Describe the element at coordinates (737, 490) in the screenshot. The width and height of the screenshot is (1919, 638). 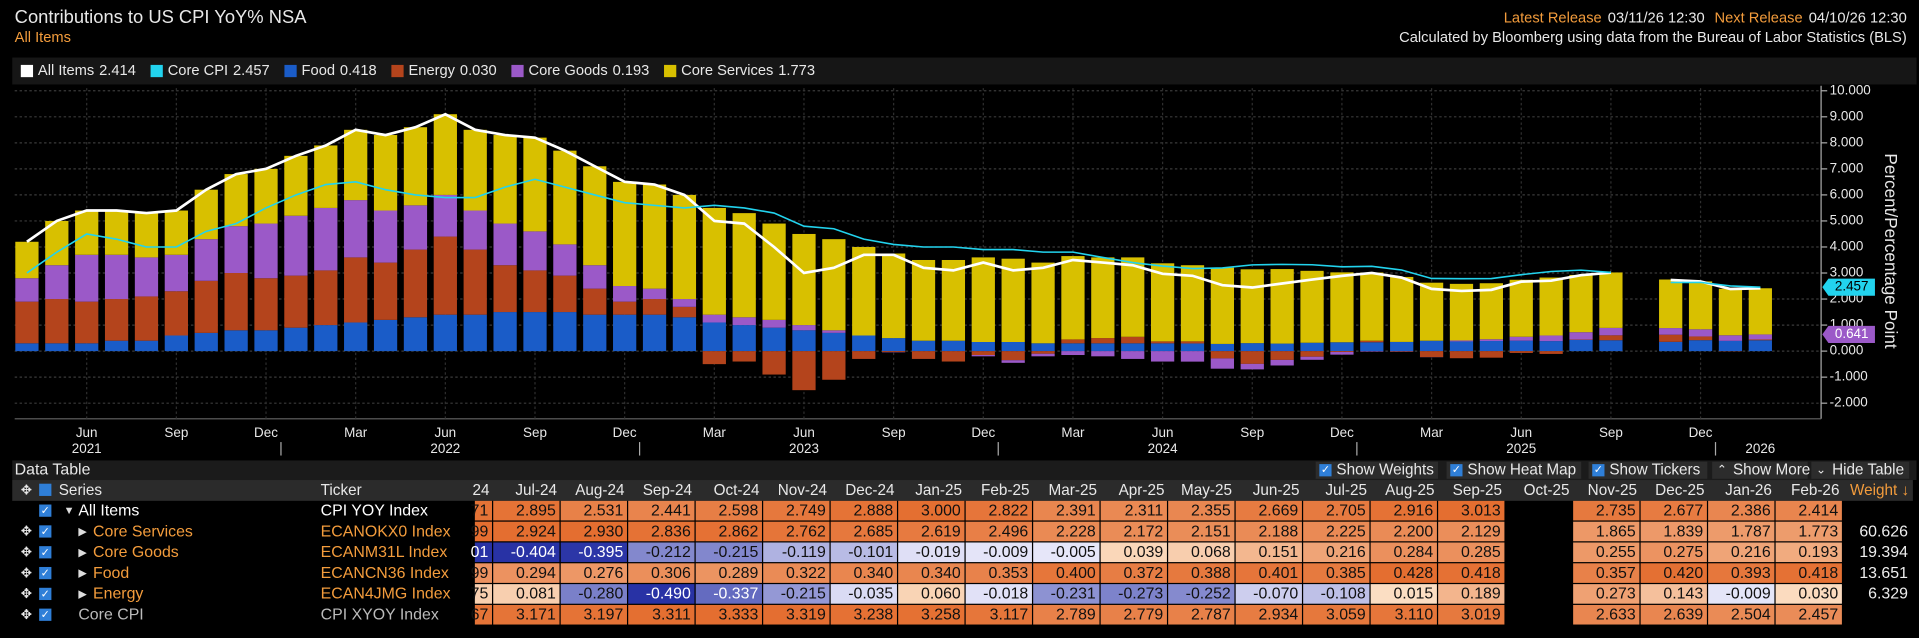
I see `column-header: Oct-24` at that location.